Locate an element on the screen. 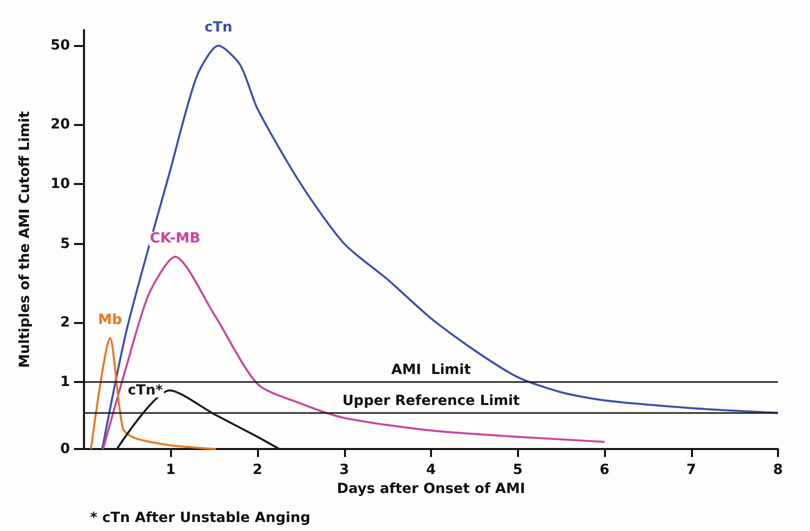 The width and height of the screenshot is (810, 531). x-tick-label: 1 is located at coordinates (171, 470).